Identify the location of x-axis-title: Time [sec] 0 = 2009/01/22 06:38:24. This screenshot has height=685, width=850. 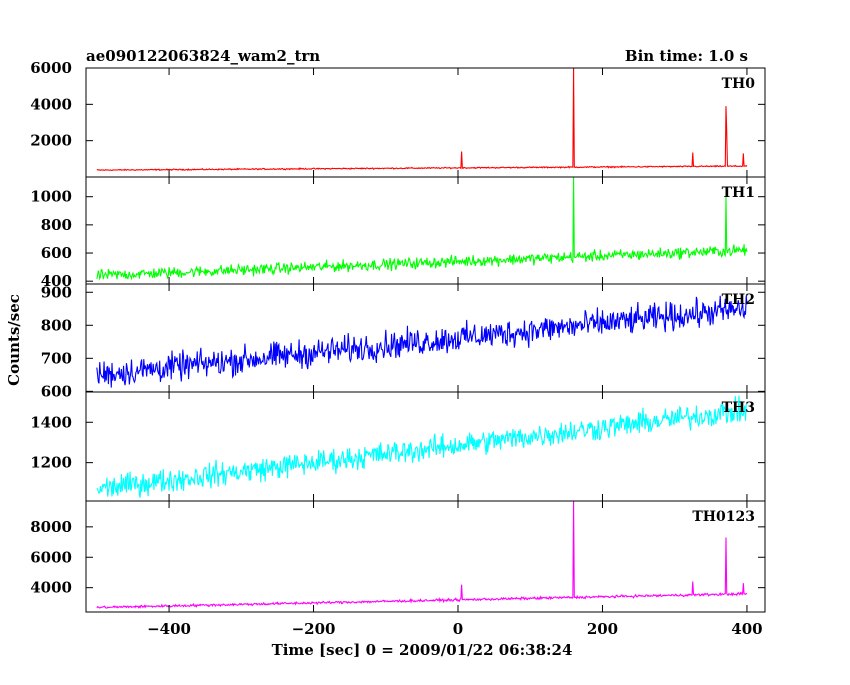
(422, 650).